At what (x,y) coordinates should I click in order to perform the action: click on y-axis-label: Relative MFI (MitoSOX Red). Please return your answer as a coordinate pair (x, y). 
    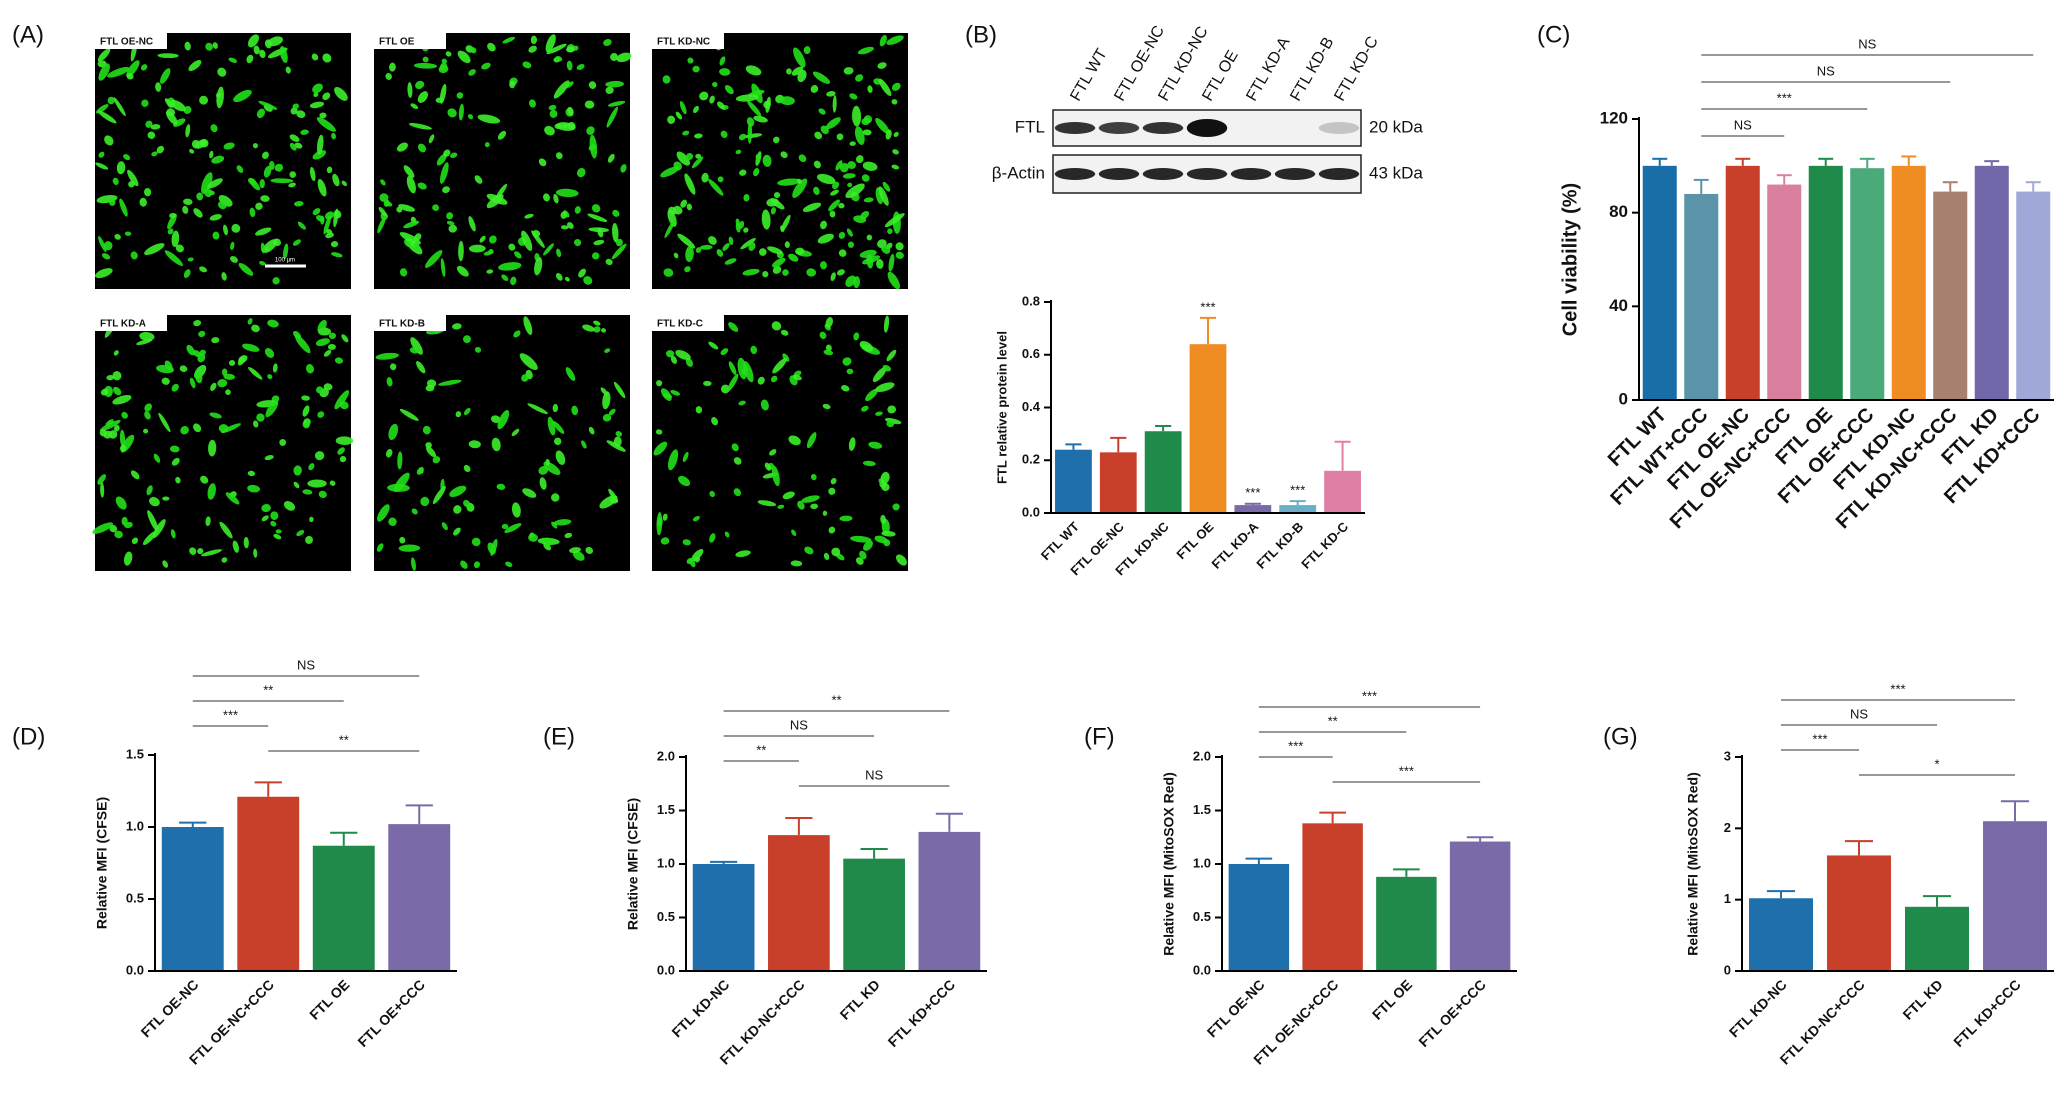
    Looking at the image, I should click on (1169, 864).